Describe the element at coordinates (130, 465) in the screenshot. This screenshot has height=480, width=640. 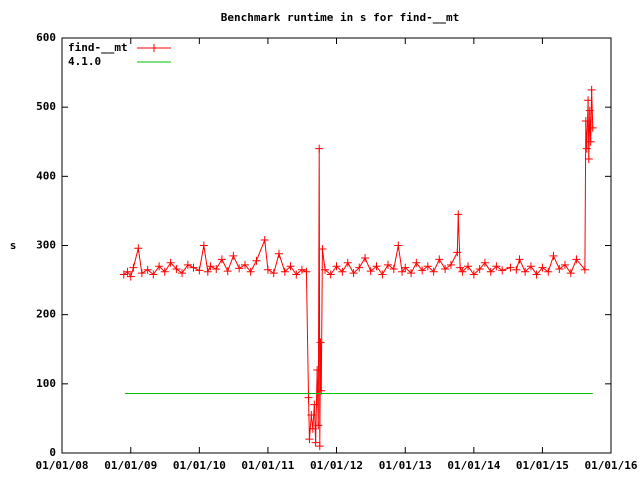
I see `x-tick-label: 01/01/09` at that location.